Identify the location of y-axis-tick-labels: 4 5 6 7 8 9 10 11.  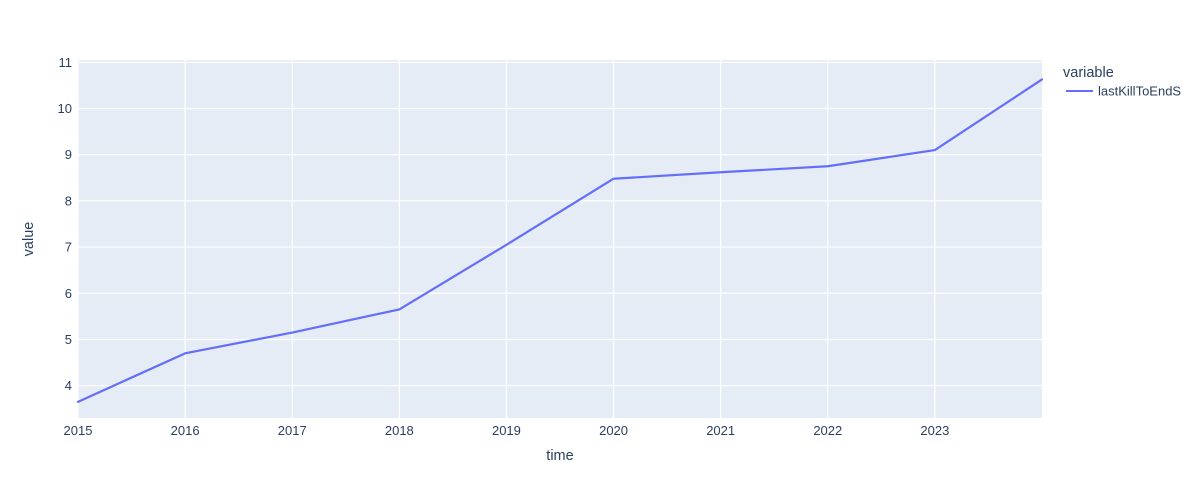
(65, 224).